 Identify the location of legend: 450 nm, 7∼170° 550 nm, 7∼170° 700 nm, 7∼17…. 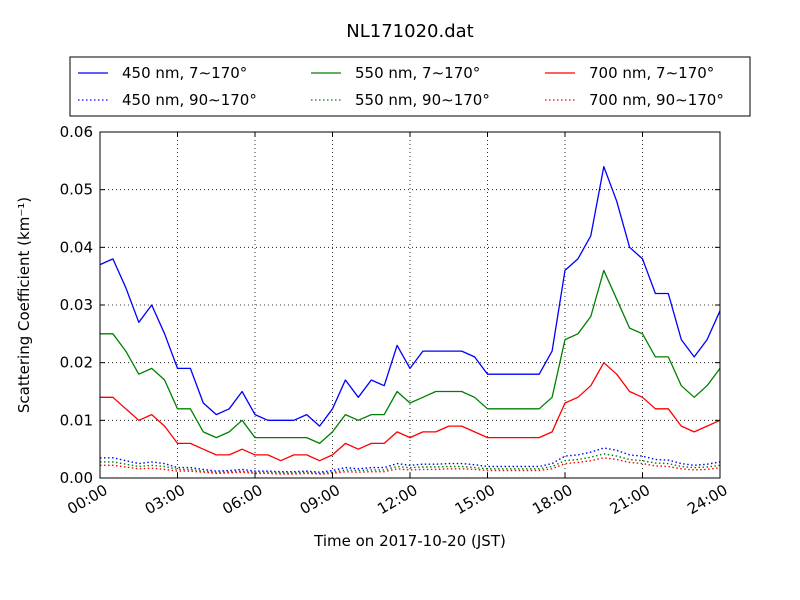
(410, 86).